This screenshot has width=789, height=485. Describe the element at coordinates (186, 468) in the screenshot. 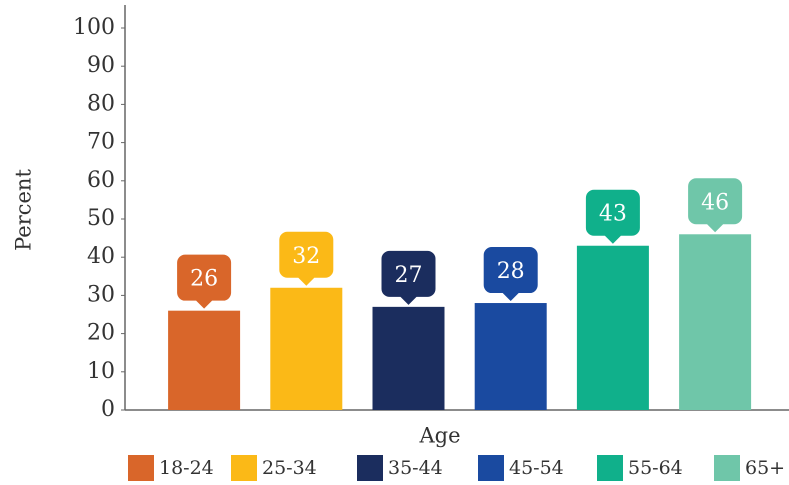

I see `legend-label: 18-24` at that location.